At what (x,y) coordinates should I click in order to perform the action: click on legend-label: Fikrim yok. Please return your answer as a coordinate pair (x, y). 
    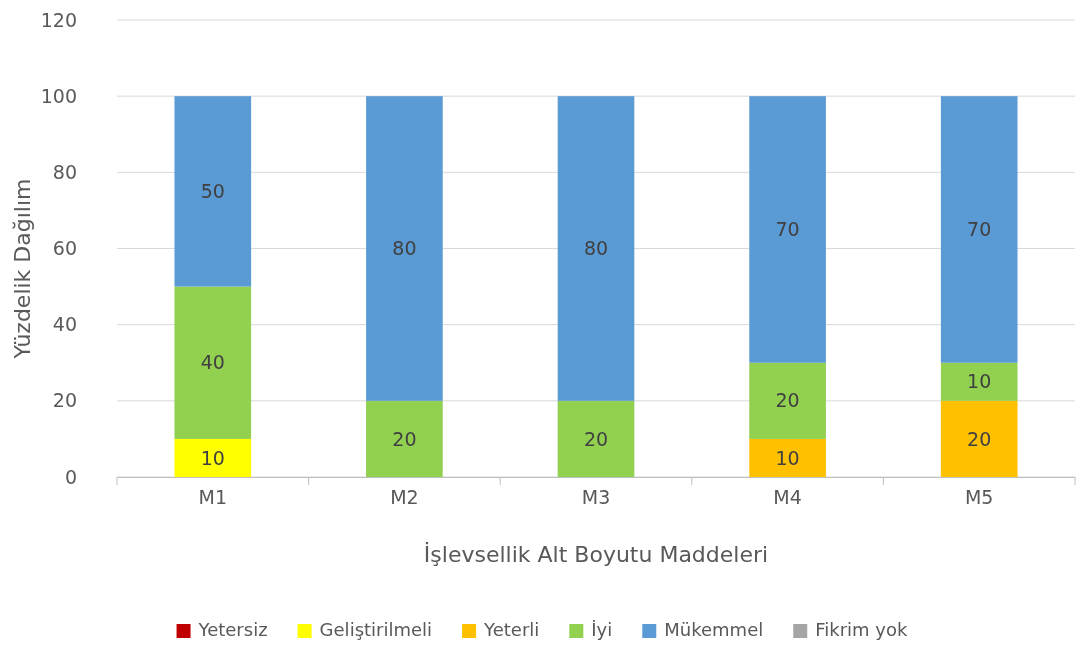
    Looking at the image, I should click on (862, 629).